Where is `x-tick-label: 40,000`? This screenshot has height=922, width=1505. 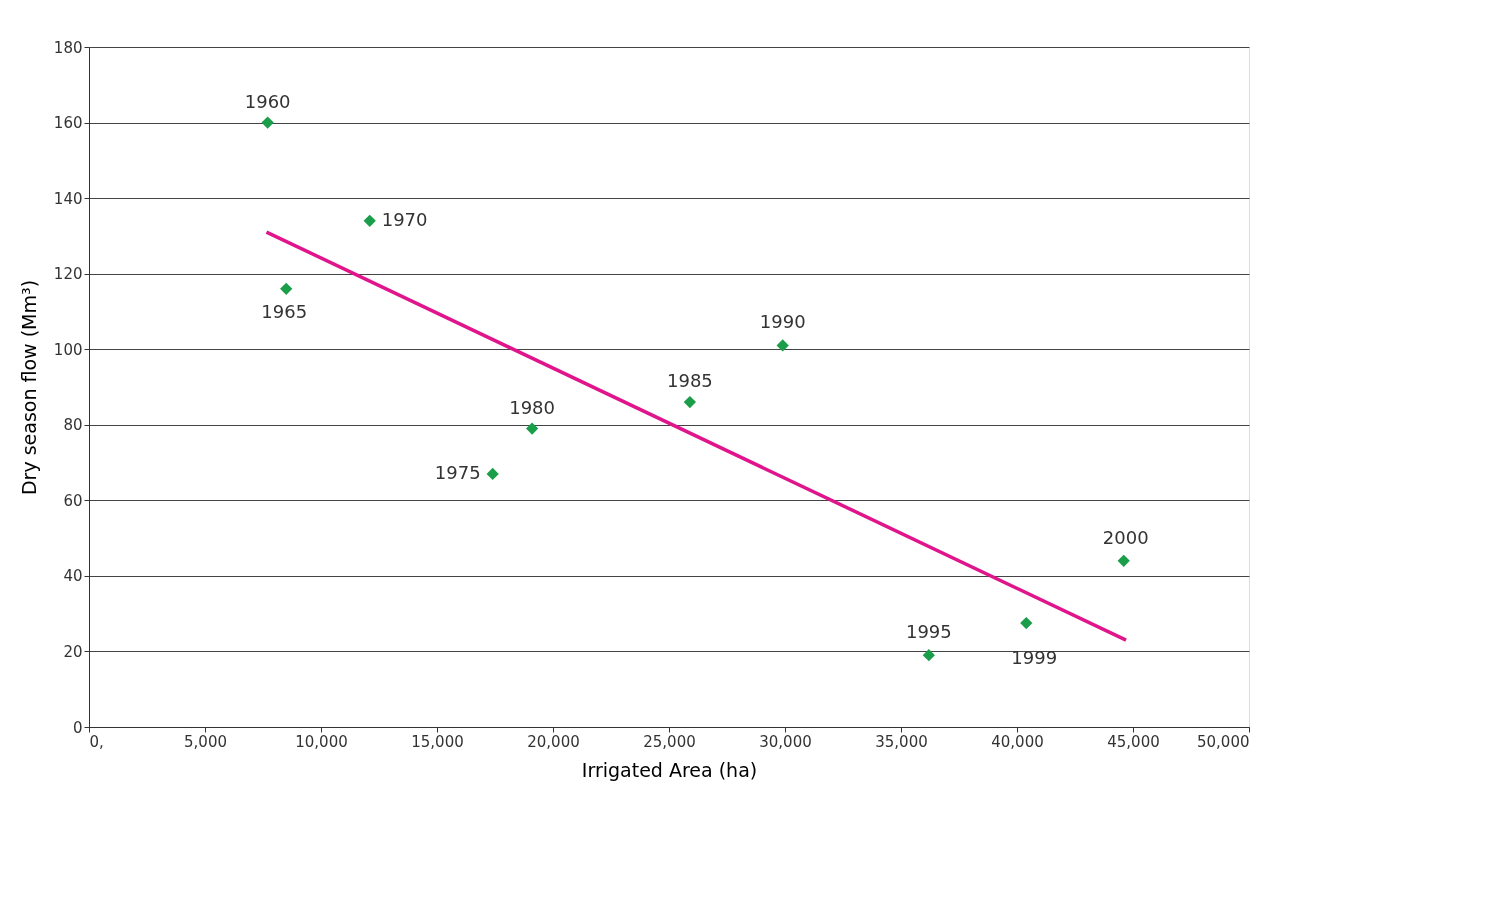
x-tick-label: 40,000 is located at coordinates (1017, 741).